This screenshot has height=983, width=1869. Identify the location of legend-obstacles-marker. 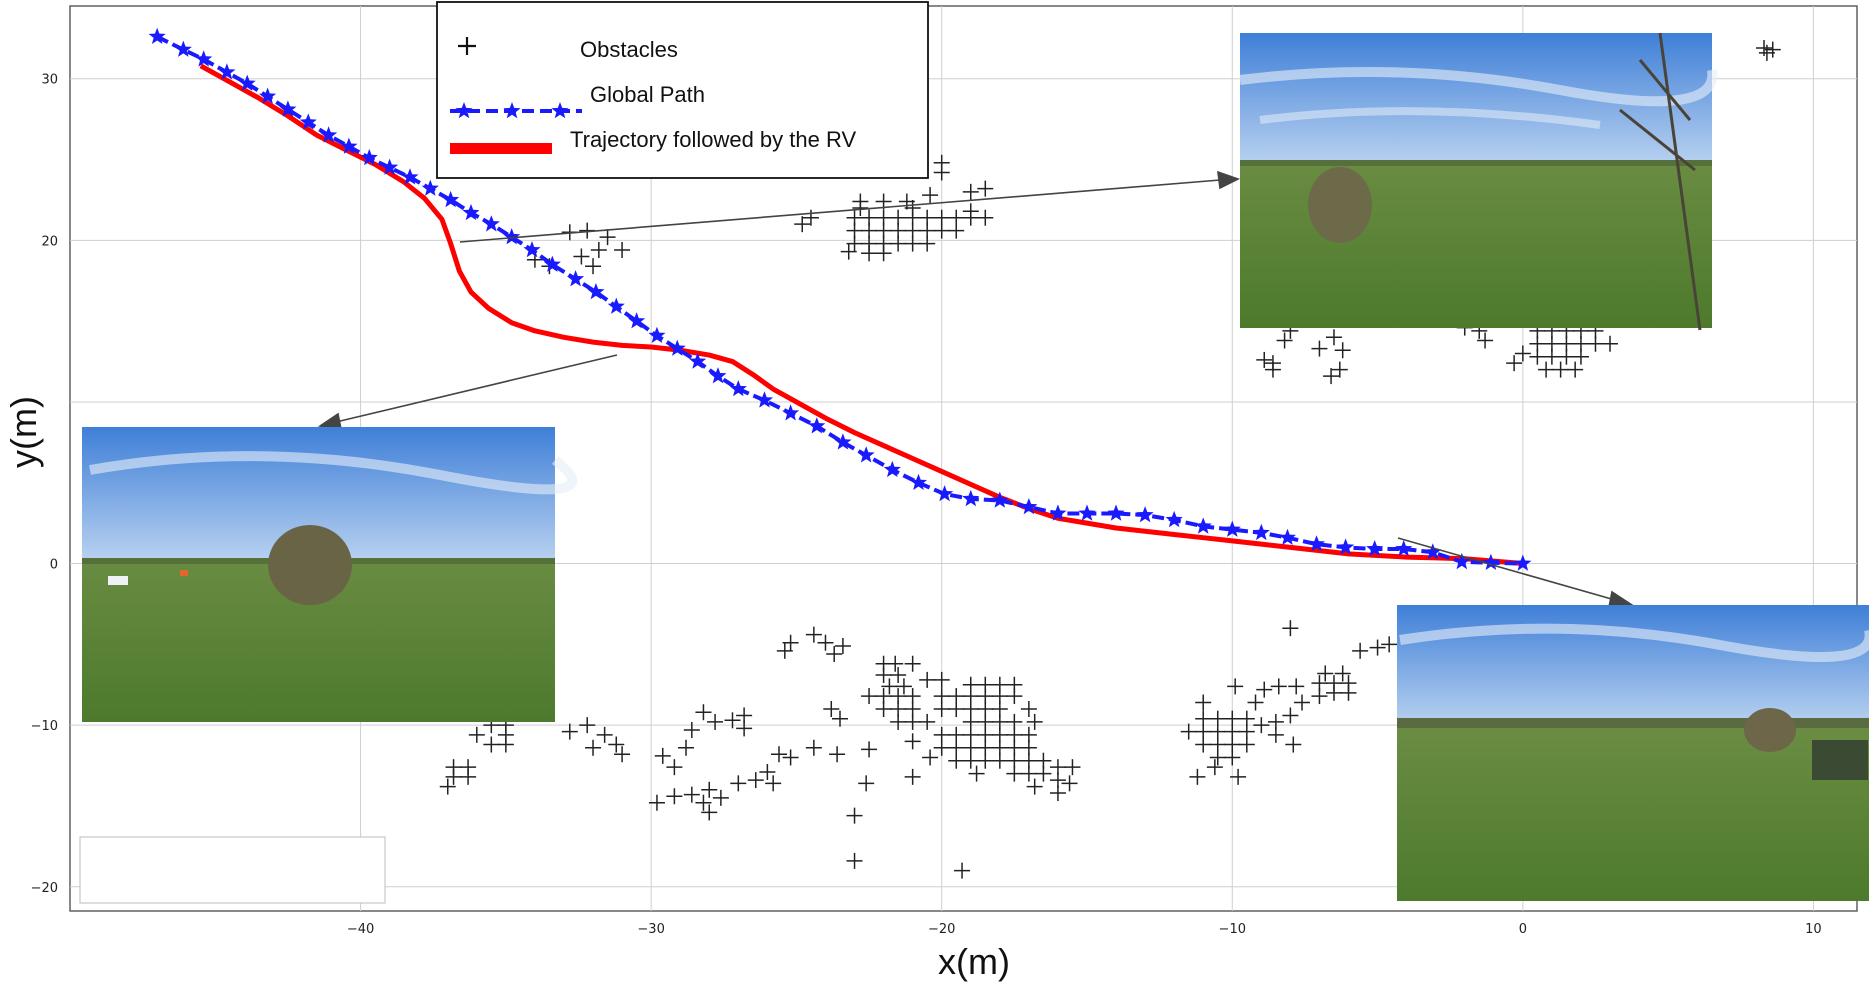
(467, 46).